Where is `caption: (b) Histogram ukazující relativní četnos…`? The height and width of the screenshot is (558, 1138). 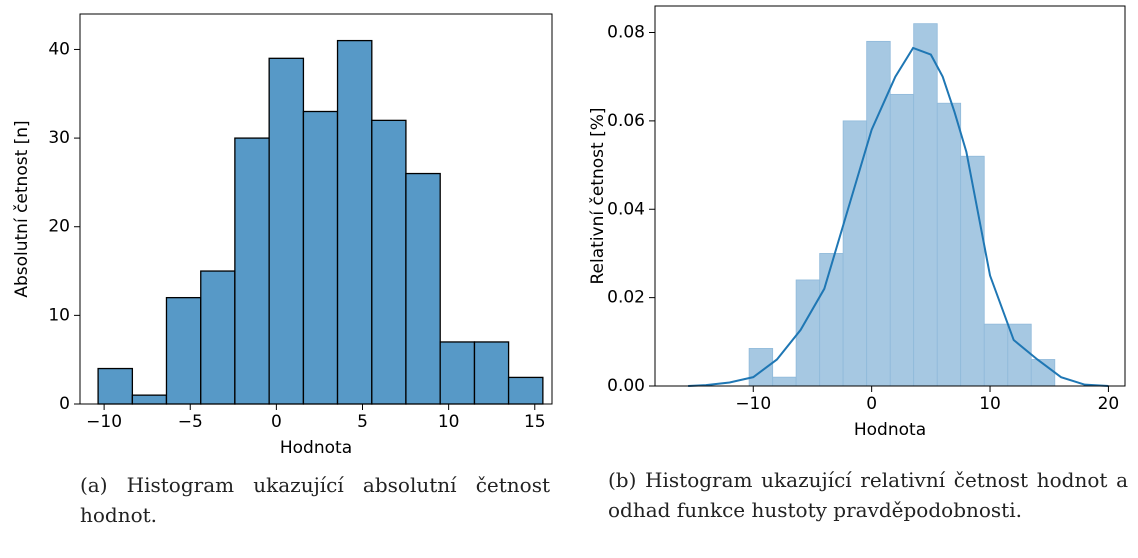 caption: (b) Histogram ukazující relativní četnos… is located at coordinates (868, 495).